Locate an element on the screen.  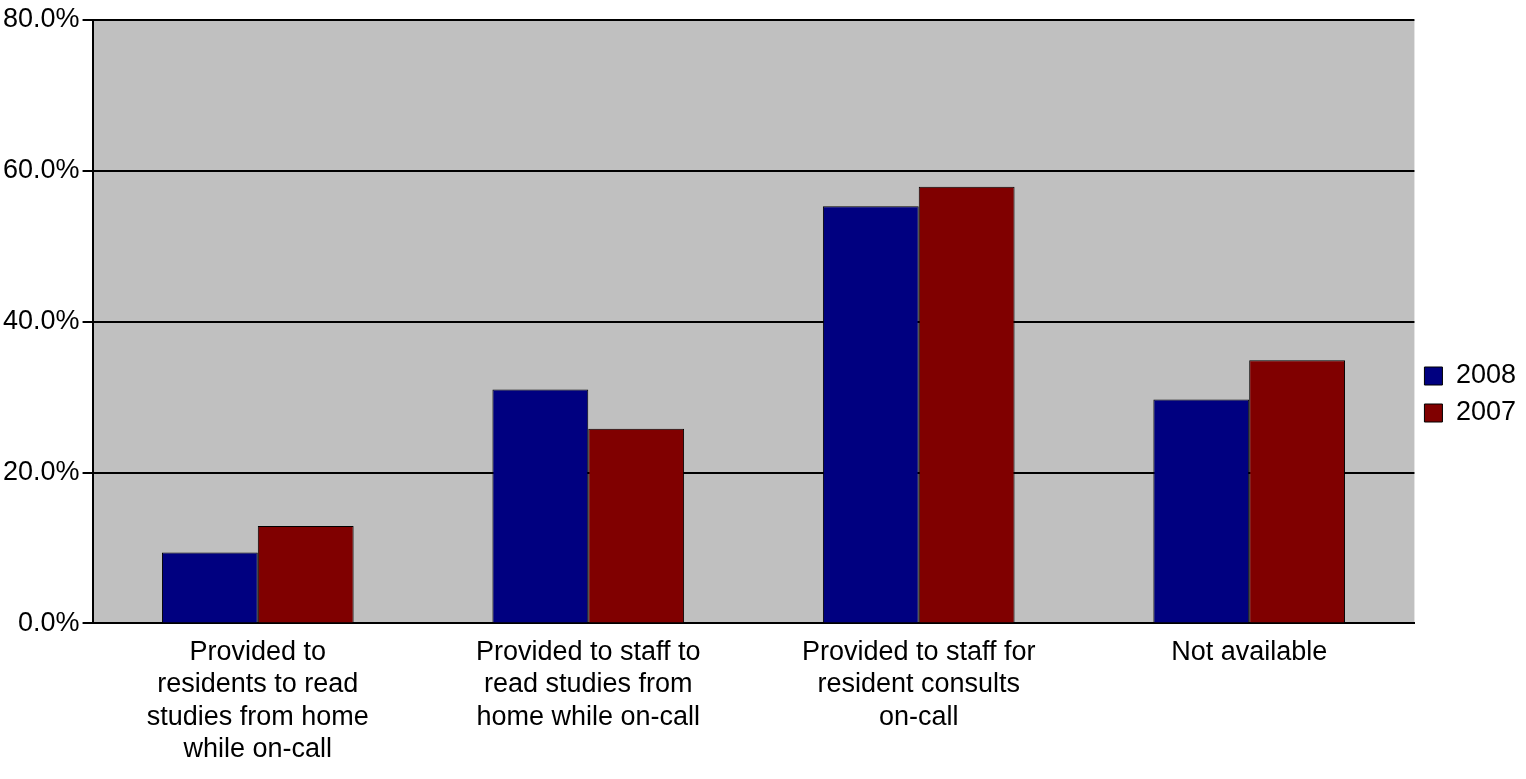
legend-label: 2007 is located at coordinates (1486, 411).